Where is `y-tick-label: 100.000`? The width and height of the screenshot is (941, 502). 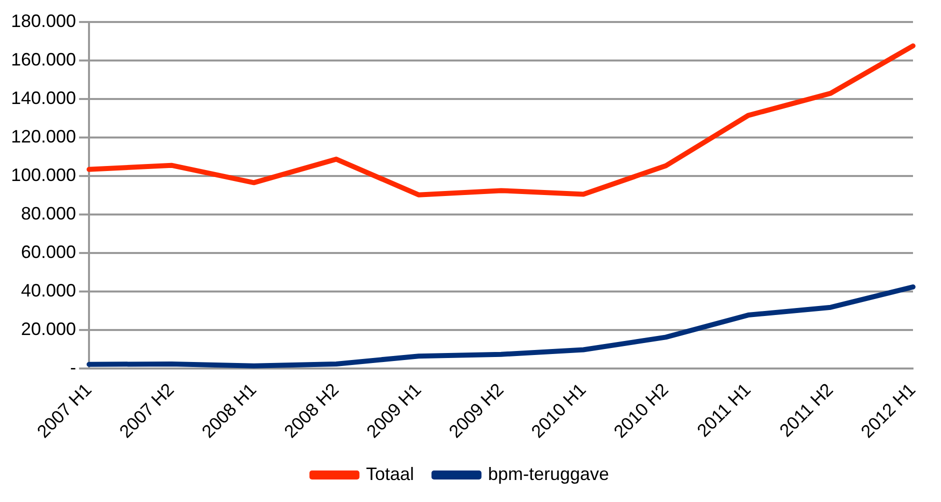 y-tick-label: 100.000 is located at coordinates (43, 174).